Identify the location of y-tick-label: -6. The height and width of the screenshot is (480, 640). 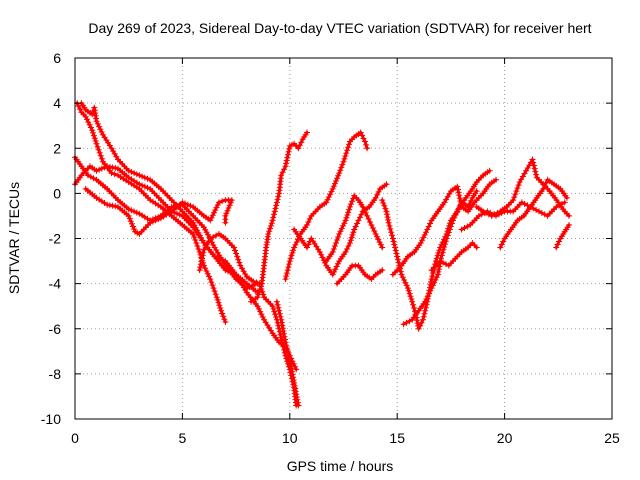
(55, 329).